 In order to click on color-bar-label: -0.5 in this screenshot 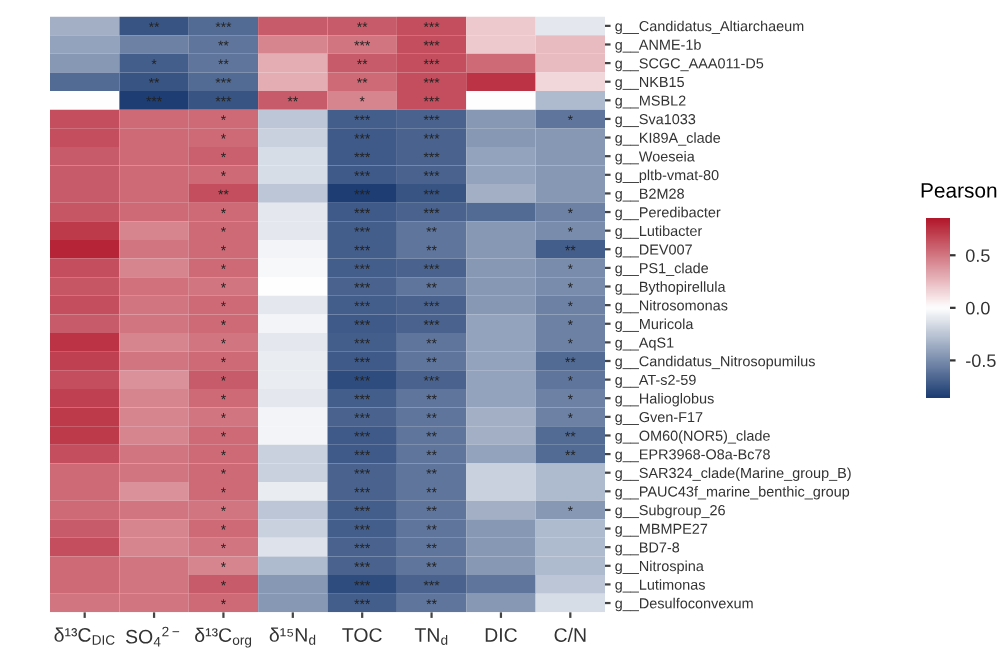, I will do `click(981, 361)`.